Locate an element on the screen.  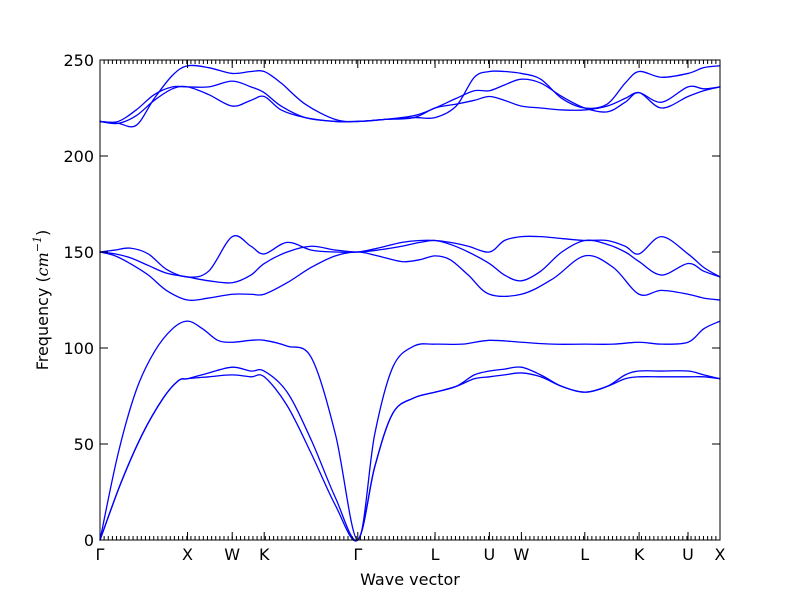
y-axis-title: Frequency (cm−1) is located at coordinates (41, 300).